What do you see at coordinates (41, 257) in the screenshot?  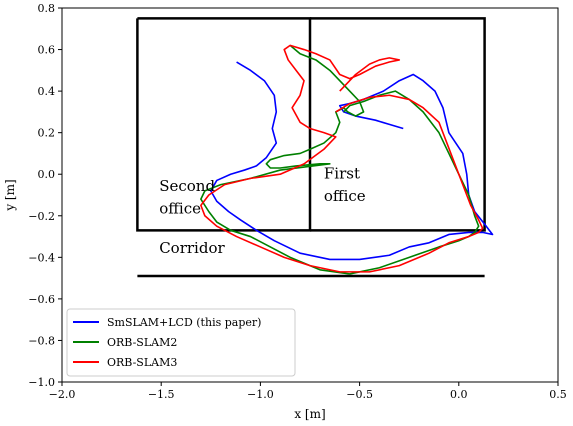 I see `y-tick-label: −0.4` at bounding box center [41, 257].